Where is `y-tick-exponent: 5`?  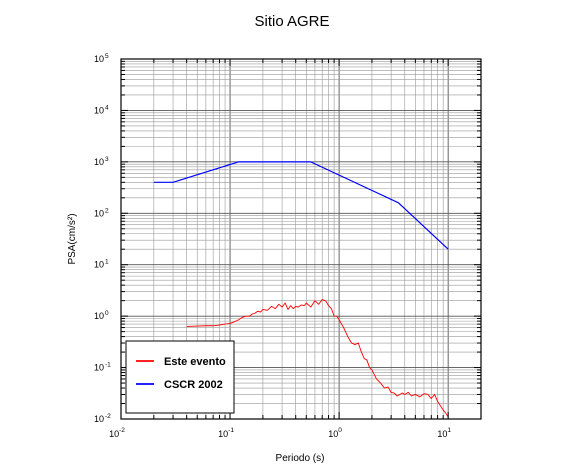
y-tick-exponent: 5 is located at coordinates (107, 56).